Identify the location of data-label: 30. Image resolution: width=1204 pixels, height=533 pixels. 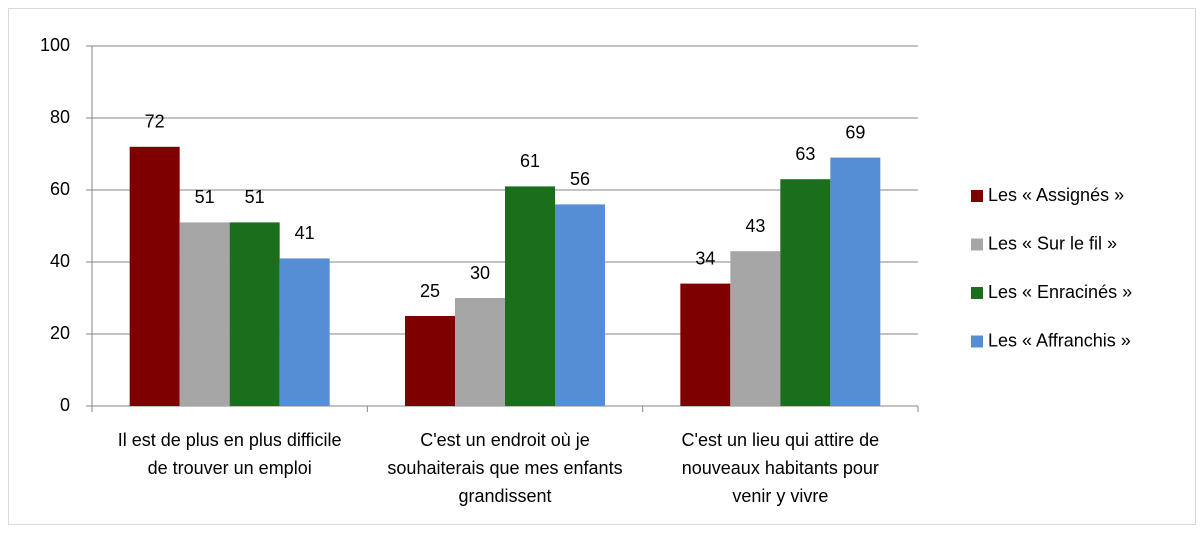
(480, 273).